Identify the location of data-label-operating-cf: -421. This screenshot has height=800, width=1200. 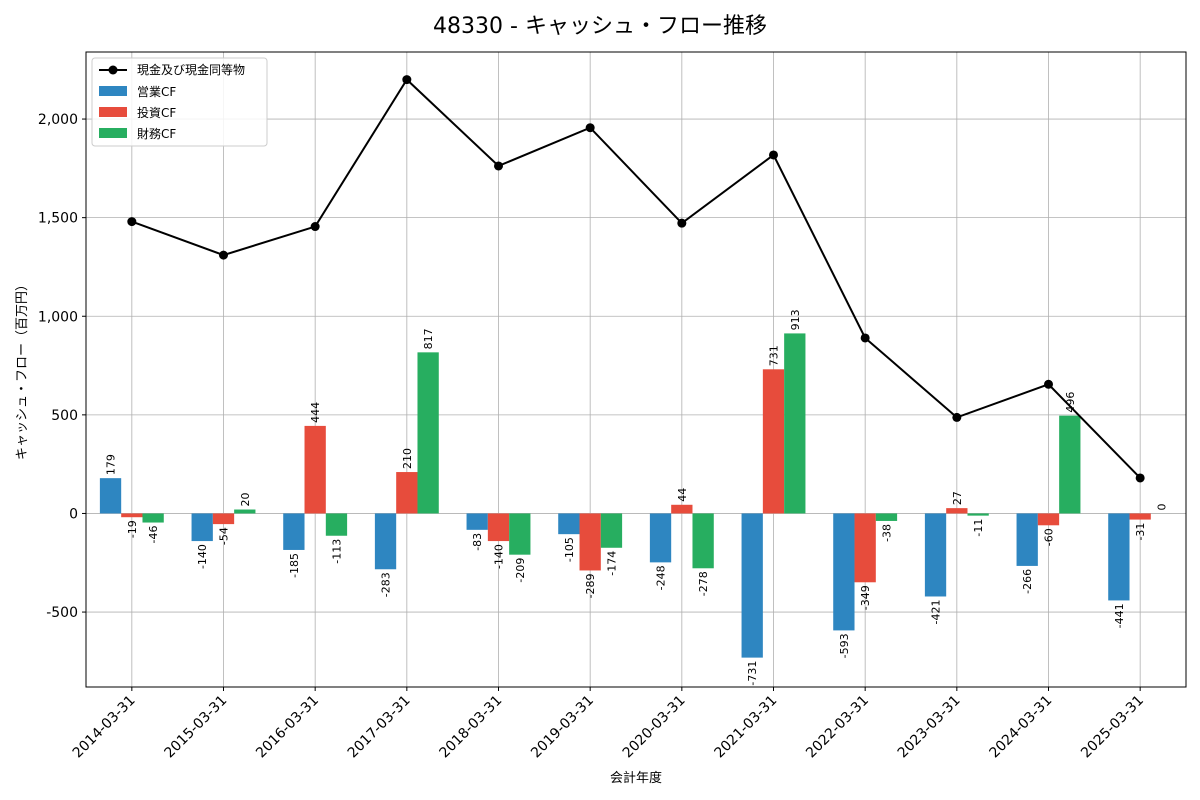
(936, 611).